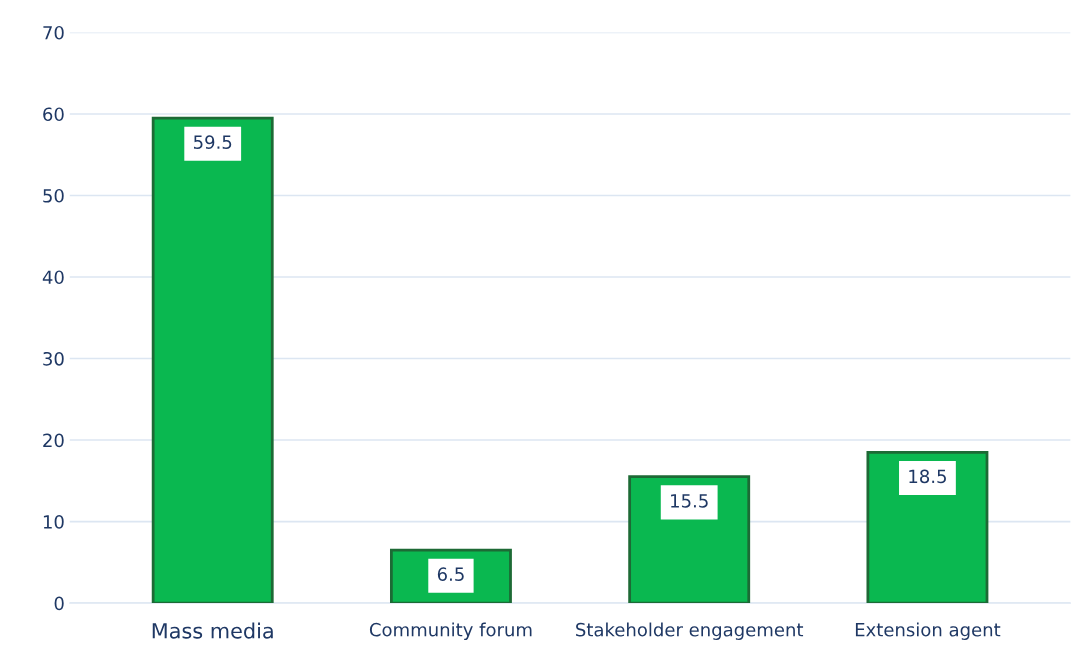 Image resolution: width=1090 pixels, height=662 pixels. Describe the element at coordinates (689, 501) in the screenshot. I see `data-label: 15.5` at that location.